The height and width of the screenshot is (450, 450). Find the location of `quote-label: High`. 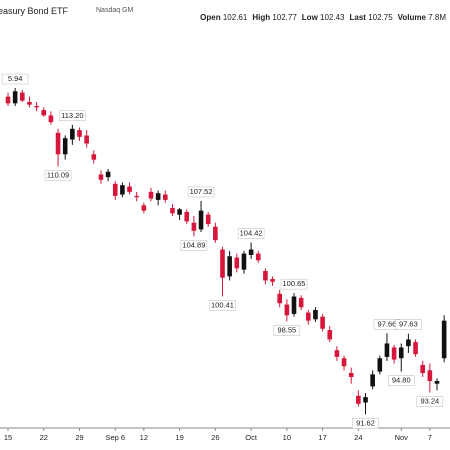

quote-label: High is located at coordinates (261, 17).